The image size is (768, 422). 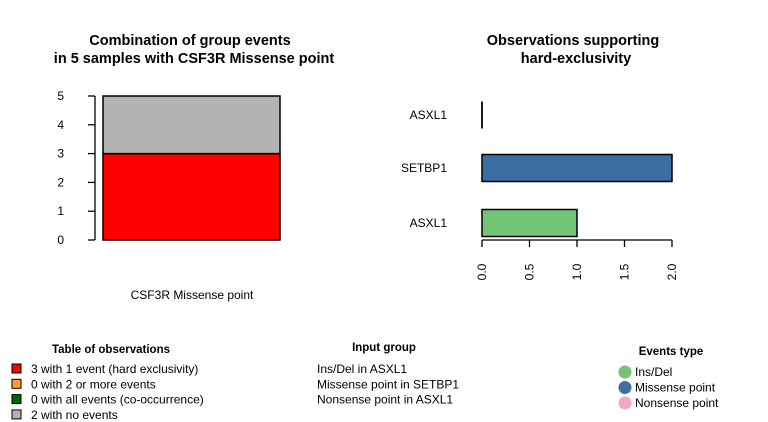 What do you see at coordinates (74, 415) in the screenshot?
I see `legend-observations-label: 2 with no events` at bounding box center [74, 415].